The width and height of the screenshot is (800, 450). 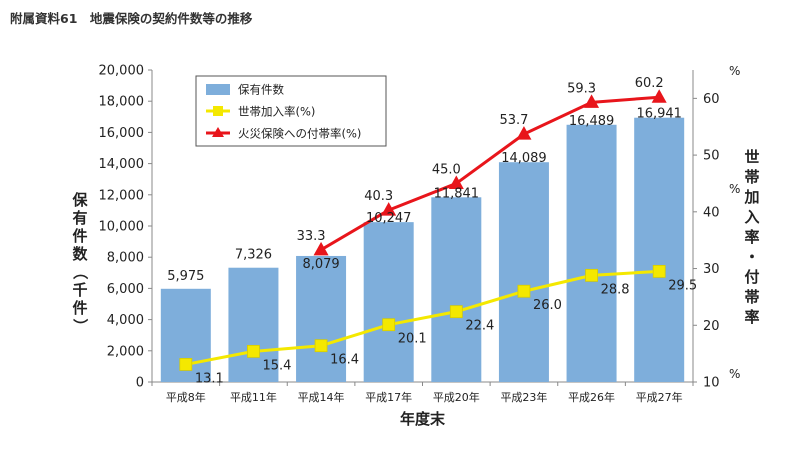 What do you see at coordinates (682, 285) in the screenshot?
I see `line-data-label: 29.5` at bounding box center [682, 285].